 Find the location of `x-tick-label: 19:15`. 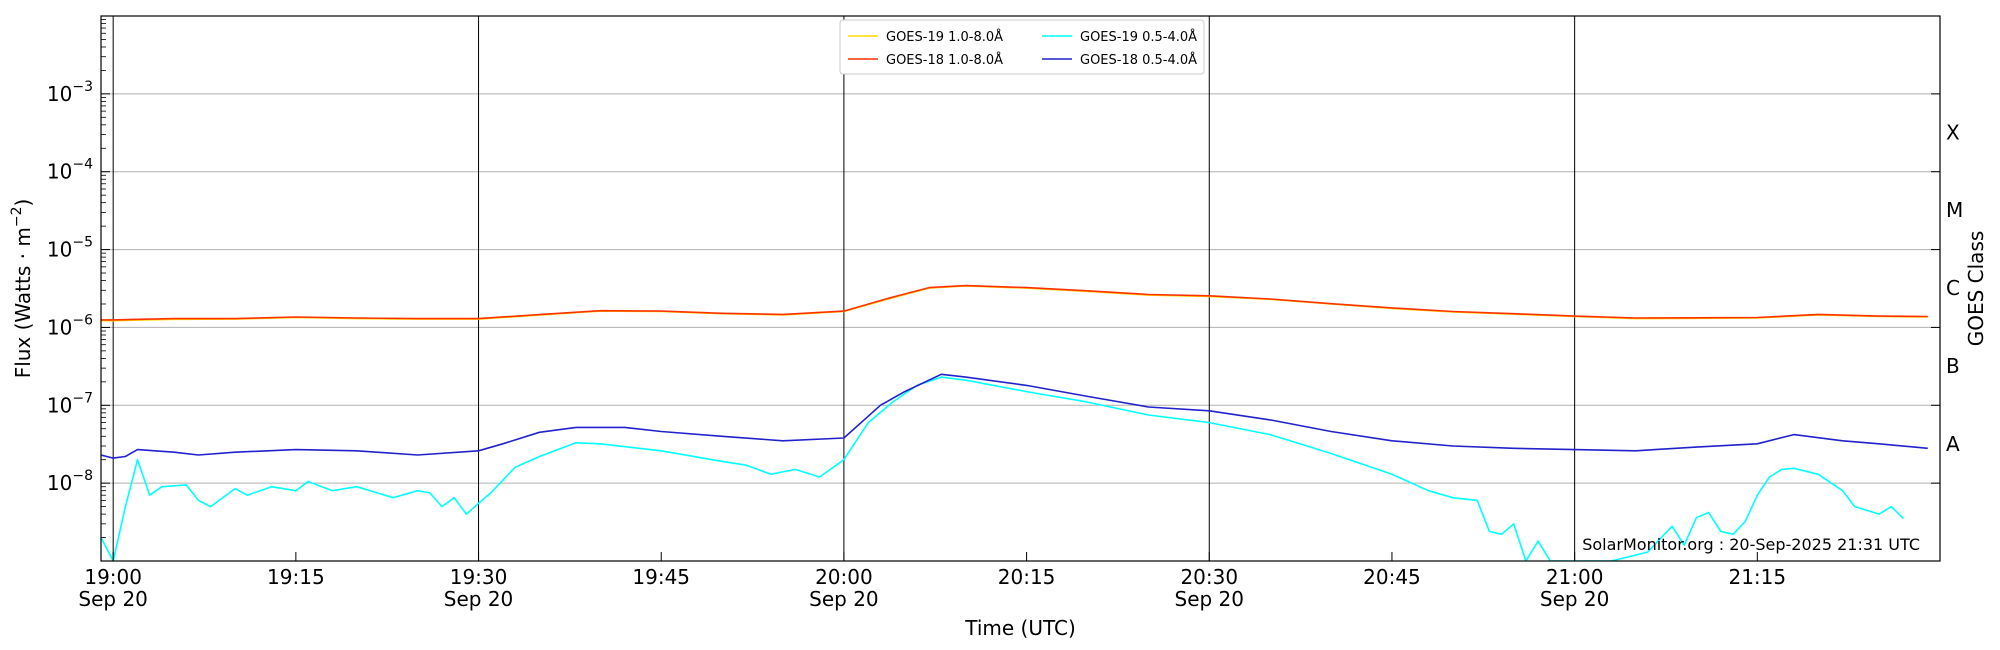

x-tick-label: 19:15 is located at coordinates (296, 577).